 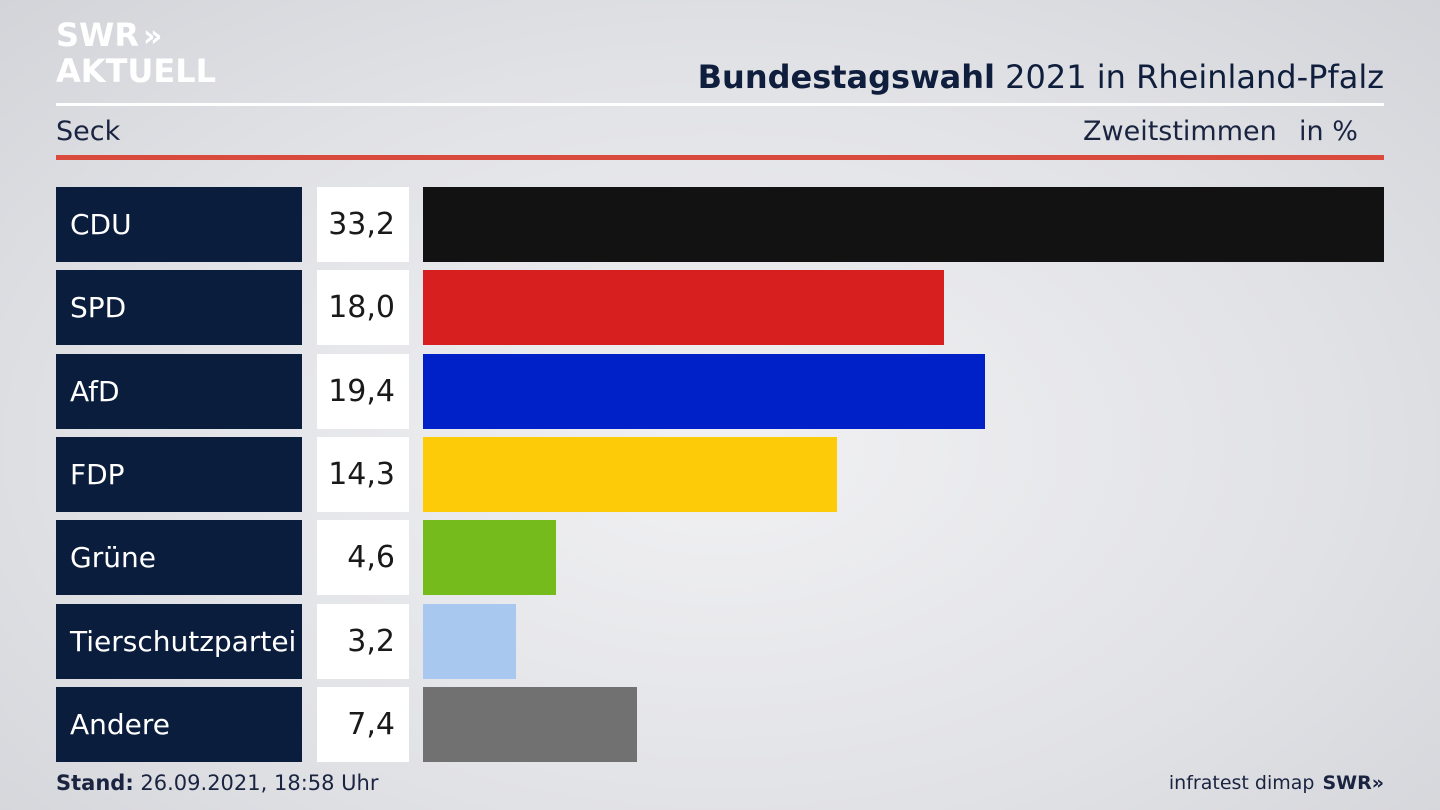 What do you see at coordinates (179, 474) in the screenshot?
I see `category-label: FDP` at bounding box center [179, 474].